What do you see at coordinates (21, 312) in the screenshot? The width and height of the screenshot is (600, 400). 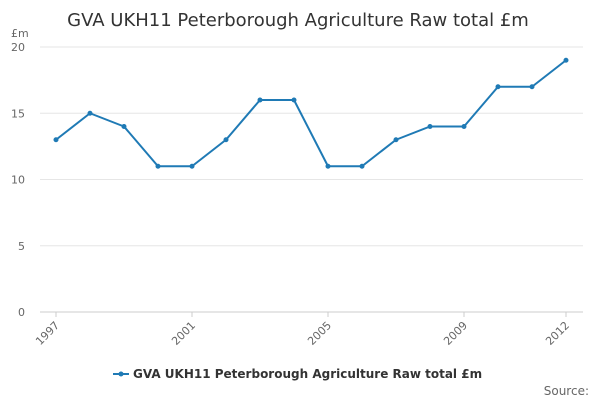 I see `y-tick-label: 0` at bounding box center [21, 312].